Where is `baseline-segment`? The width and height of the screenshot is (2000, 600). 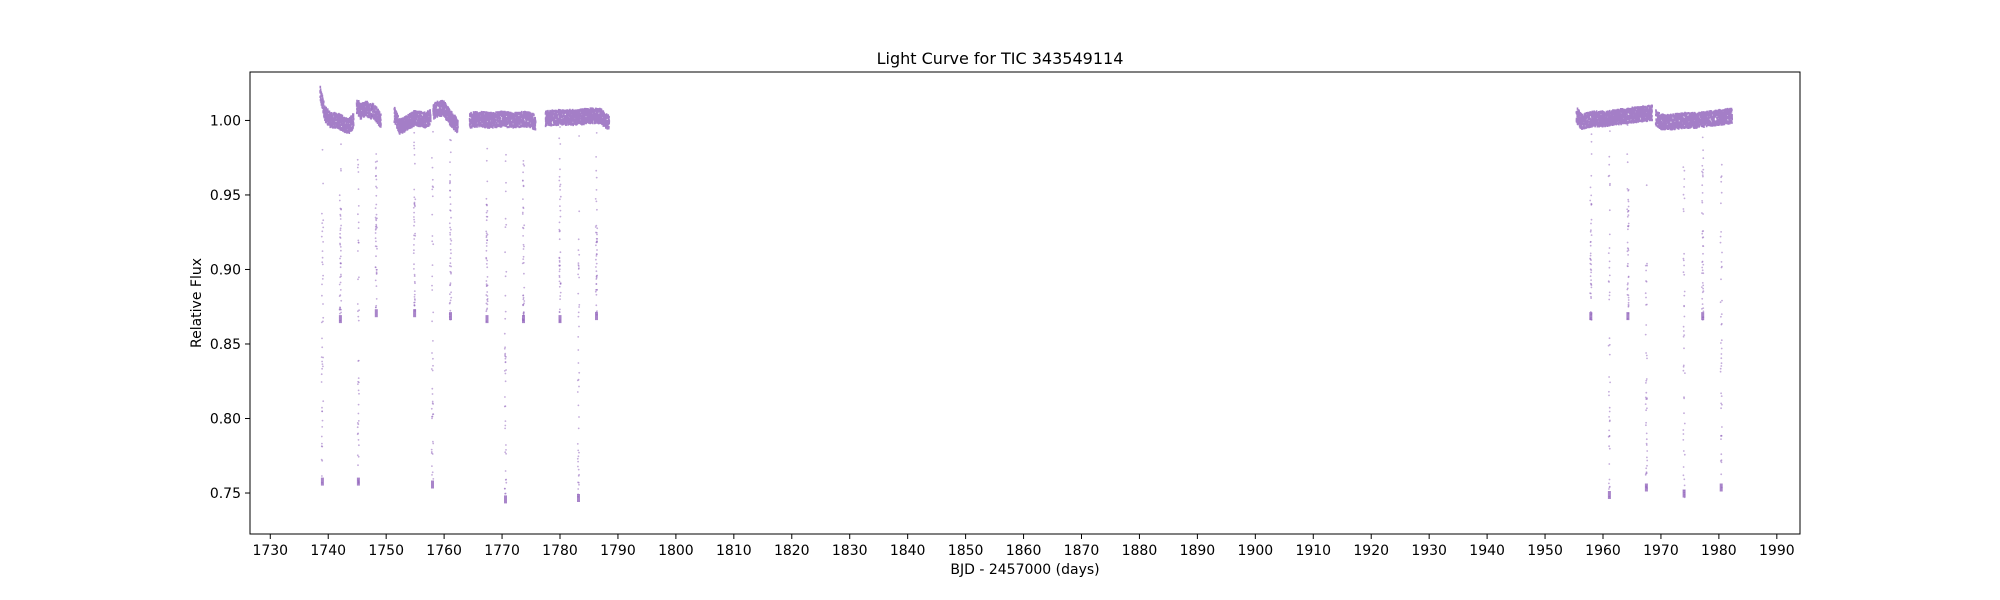 baseline-segment is located at coordinates (412, 120).